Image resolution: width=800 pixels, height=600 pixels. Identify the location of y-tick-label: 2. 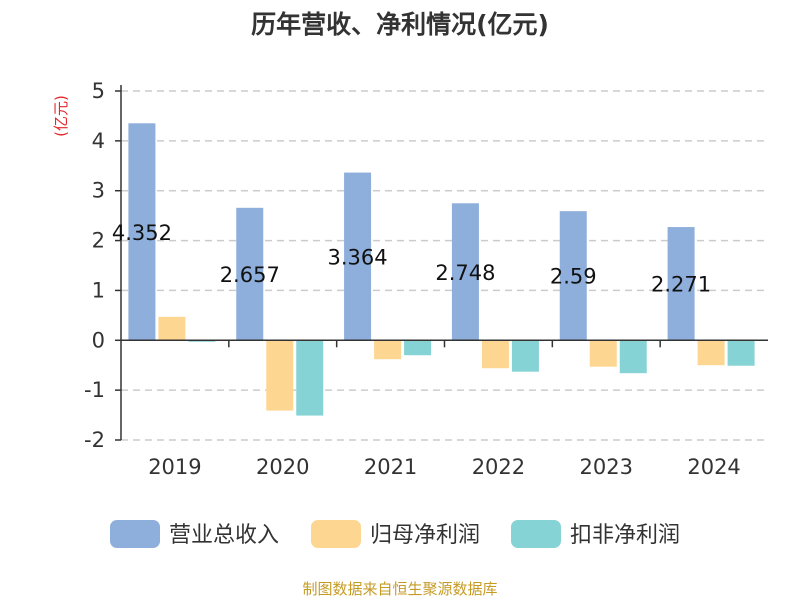
(98, 241).